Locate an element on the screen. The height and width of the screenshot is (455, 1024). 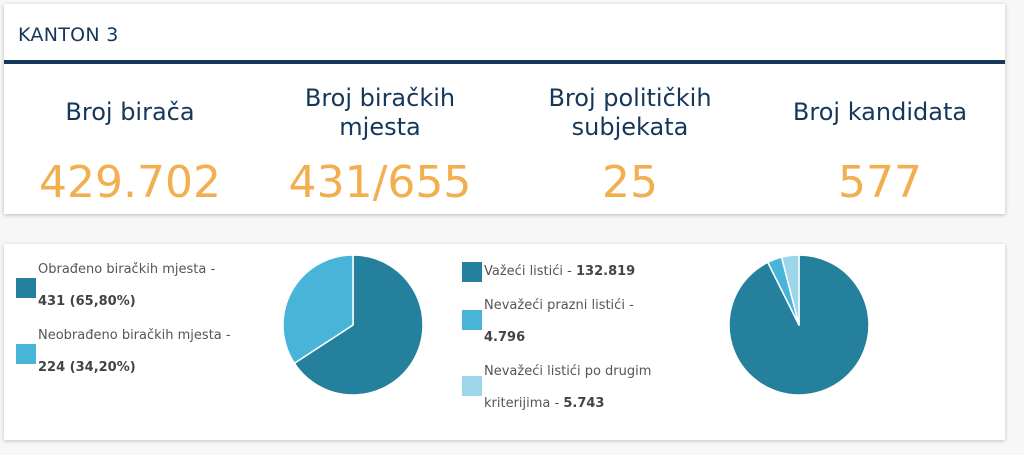
canton-title: KANTON 3 is located at coordinates (68, 35).